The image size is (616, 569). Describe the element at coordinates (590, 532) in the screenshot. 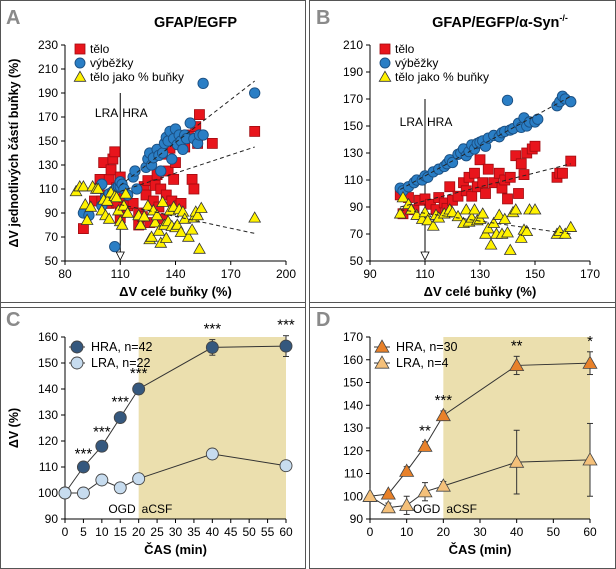

I see `x-tick-label: 60` at that location.